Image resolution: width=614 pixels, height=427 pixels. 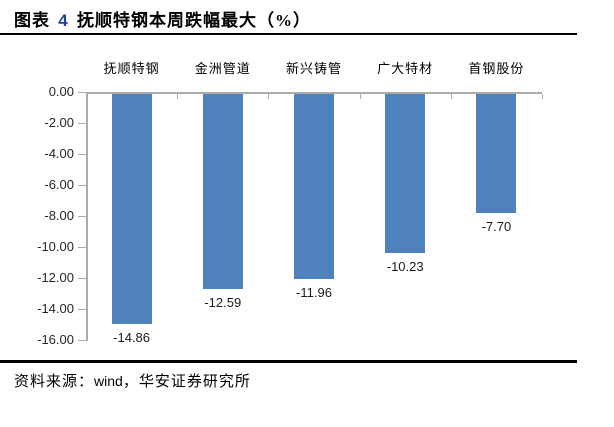 What do you see at coordinates (193, 20) in the screenshot?
I see `chart-title-text: 抚顺特钢本周跌幅最大（%）` at bounding box center [193, 20].